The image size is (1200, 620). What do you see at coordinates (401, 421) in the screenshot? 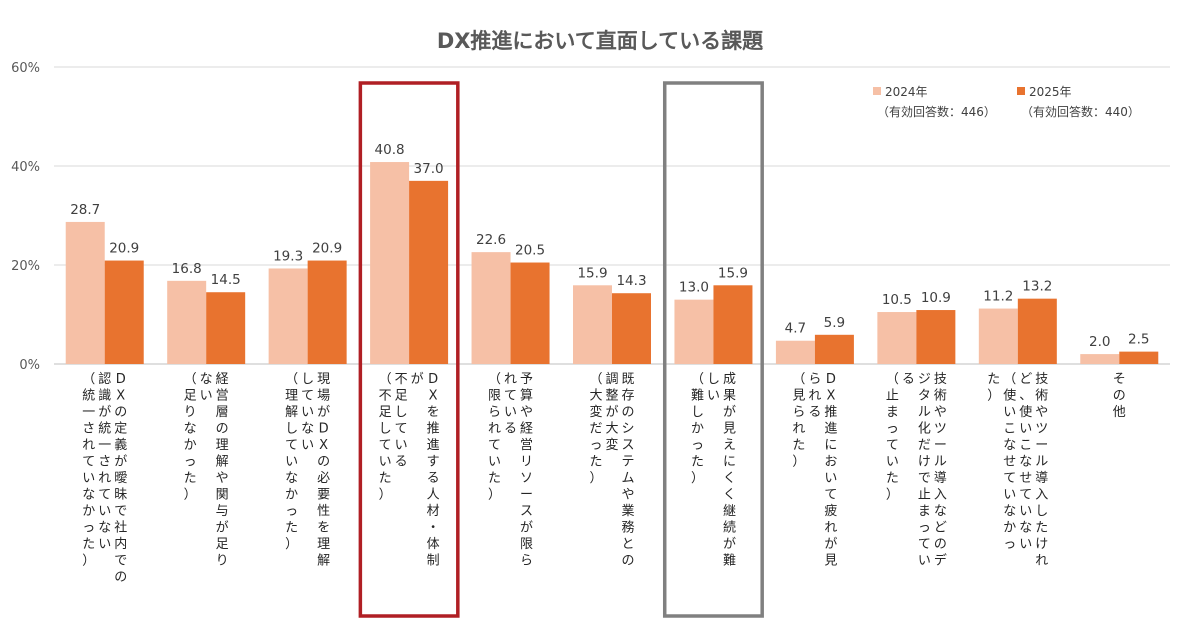
I see `category-label-column: 不足している` at bounding box center [401, 421].